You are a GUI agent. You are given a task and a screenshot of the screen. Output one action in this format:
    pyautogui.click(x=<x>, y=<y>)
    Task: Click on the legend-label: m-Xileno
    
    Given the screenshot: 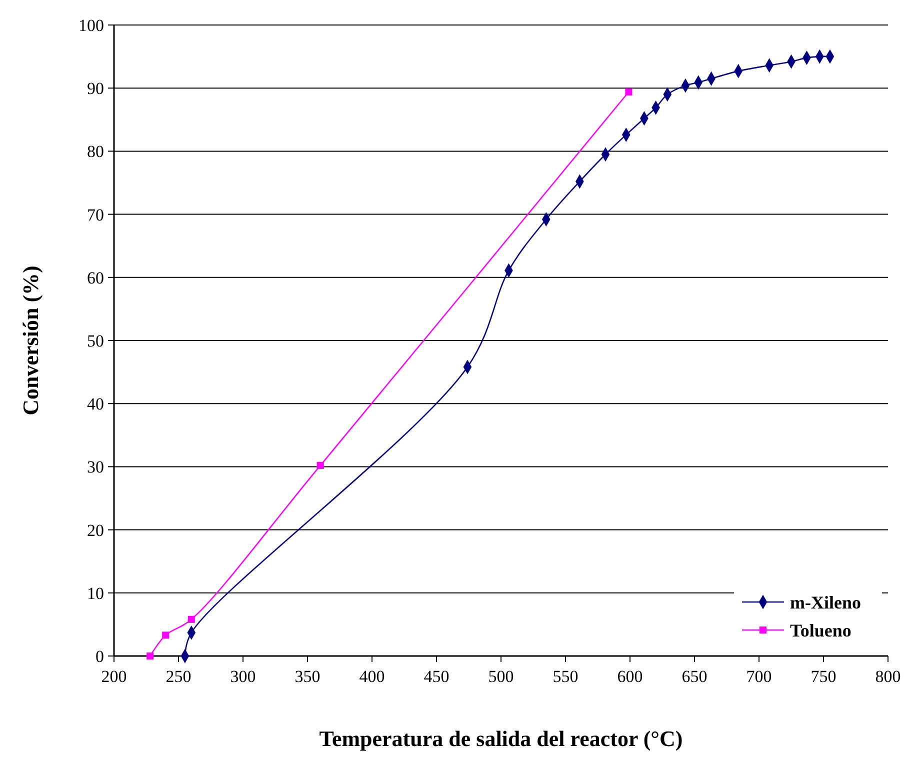 What is the action you would take?
    pyautogui.click(x=825, y=602)
    